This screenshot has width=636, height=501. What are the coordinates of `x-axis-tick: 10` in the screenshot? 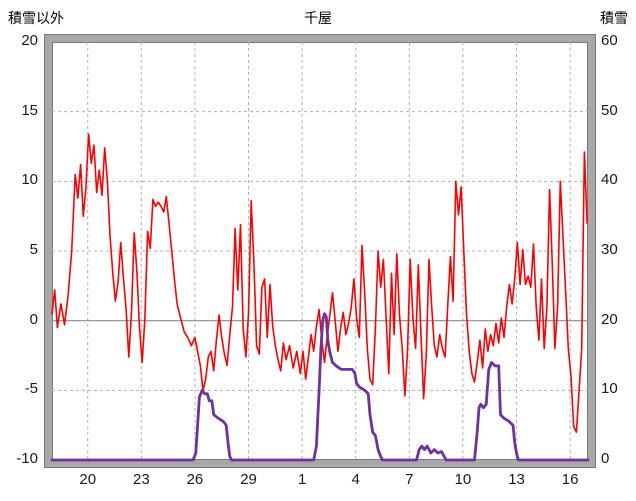 It's located at (463, 479).